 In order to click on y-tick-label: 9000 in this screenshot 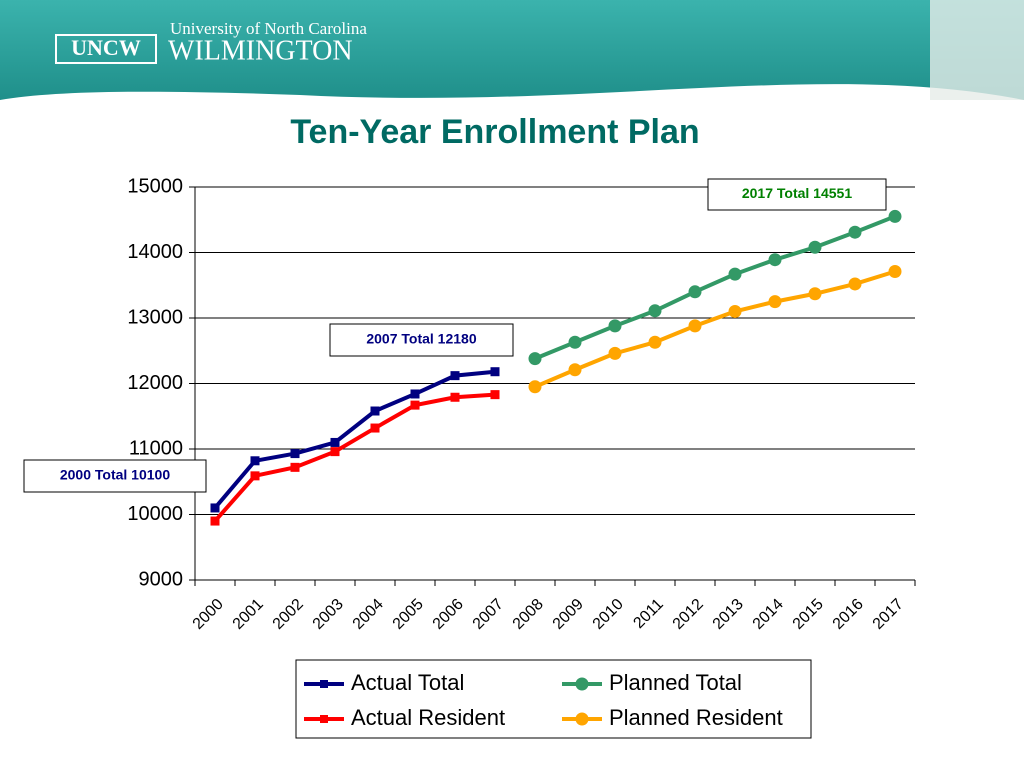, I will do `click(161, 579)`.